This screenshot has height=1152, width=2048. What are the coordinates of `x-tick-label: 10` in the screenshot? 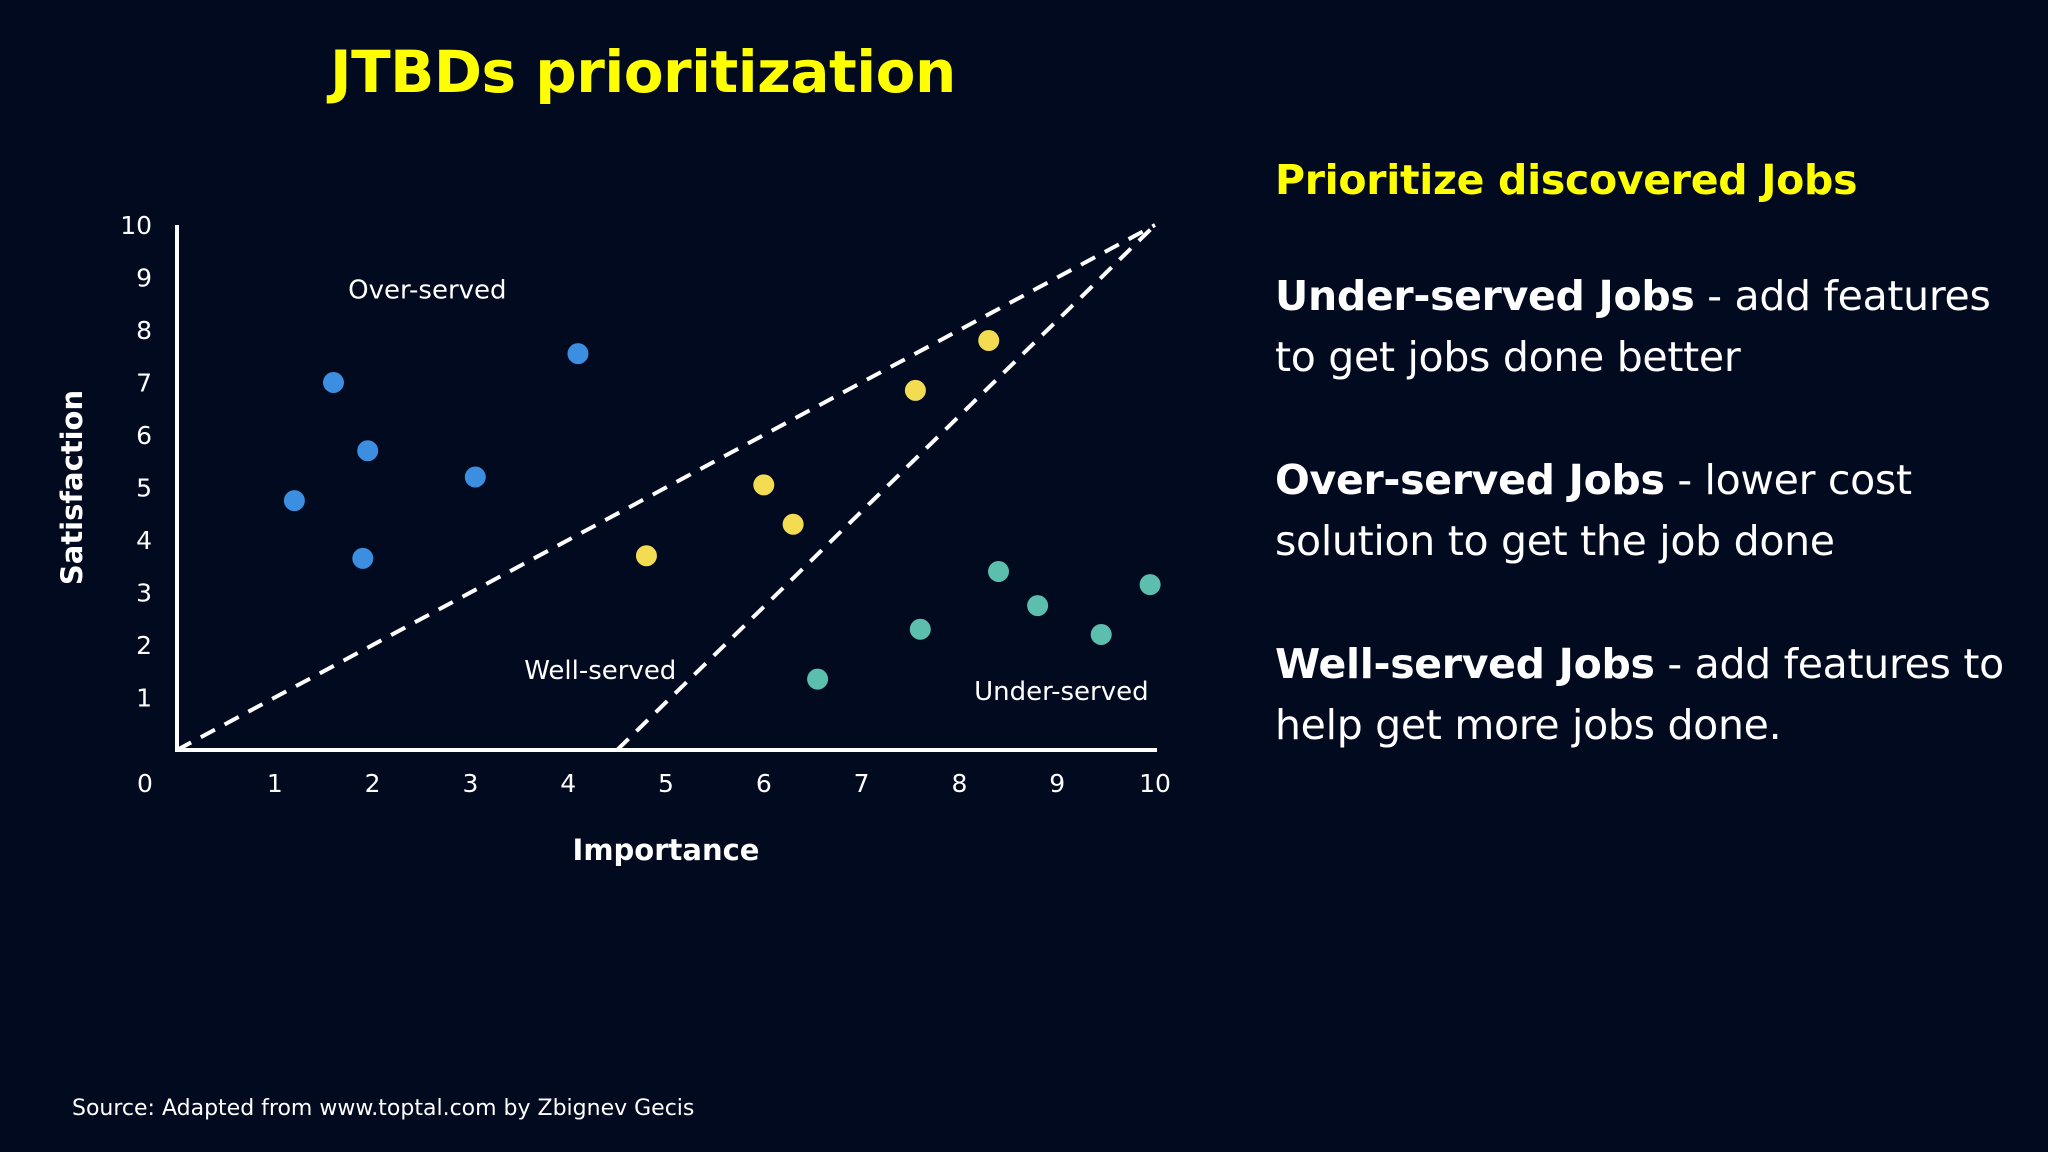 It's located at (1155, 783).